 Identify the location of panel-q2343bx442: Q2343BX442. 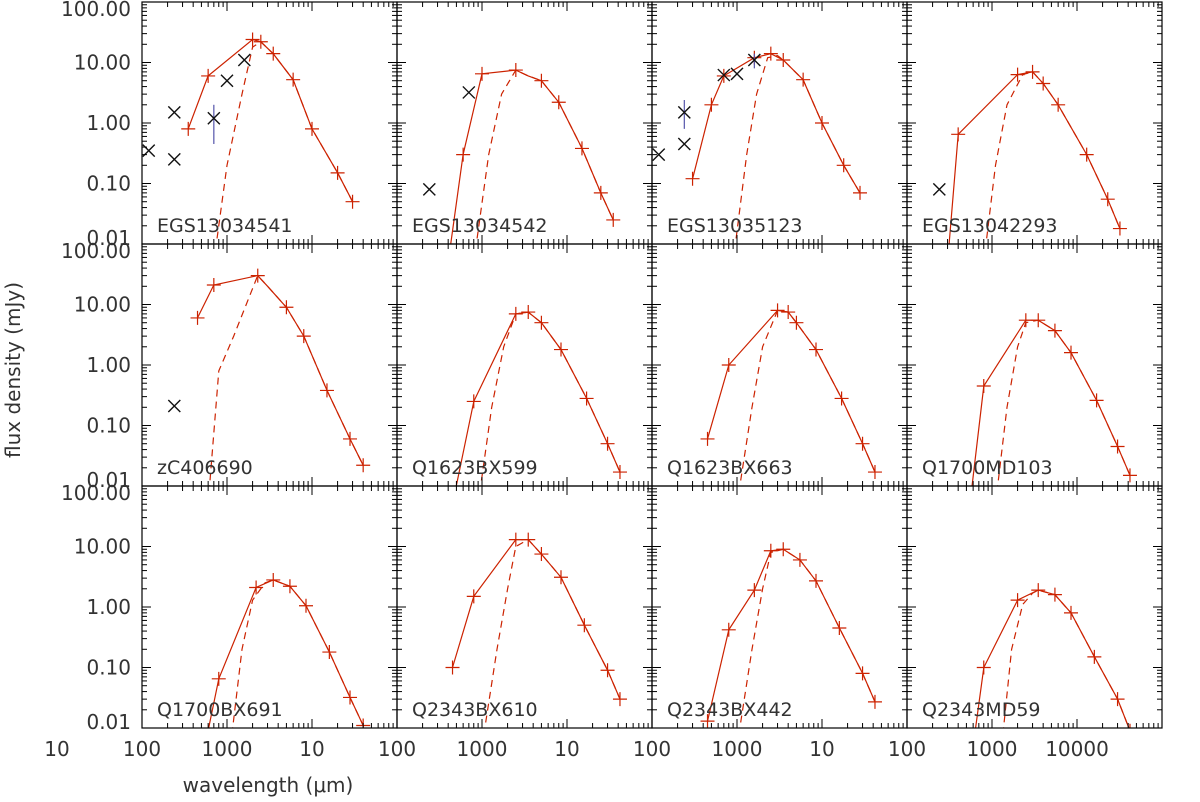
(779, 607).